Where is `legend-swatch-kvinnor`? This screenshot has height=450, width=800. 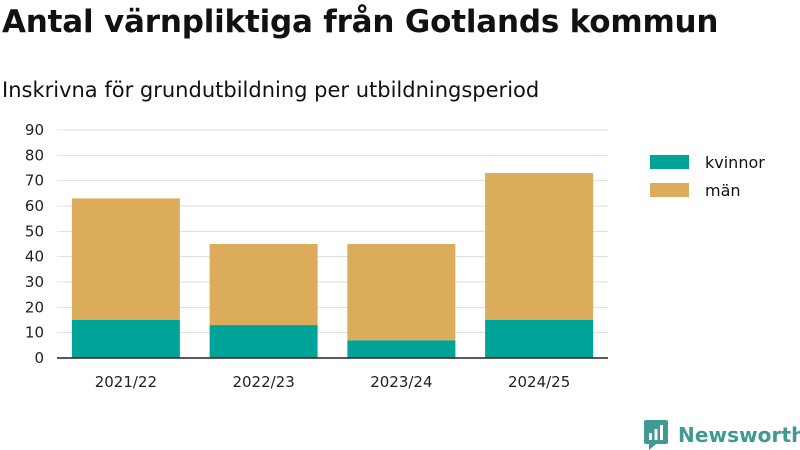
legend-swatch-kvinnor is located at coordinates (669, 162).